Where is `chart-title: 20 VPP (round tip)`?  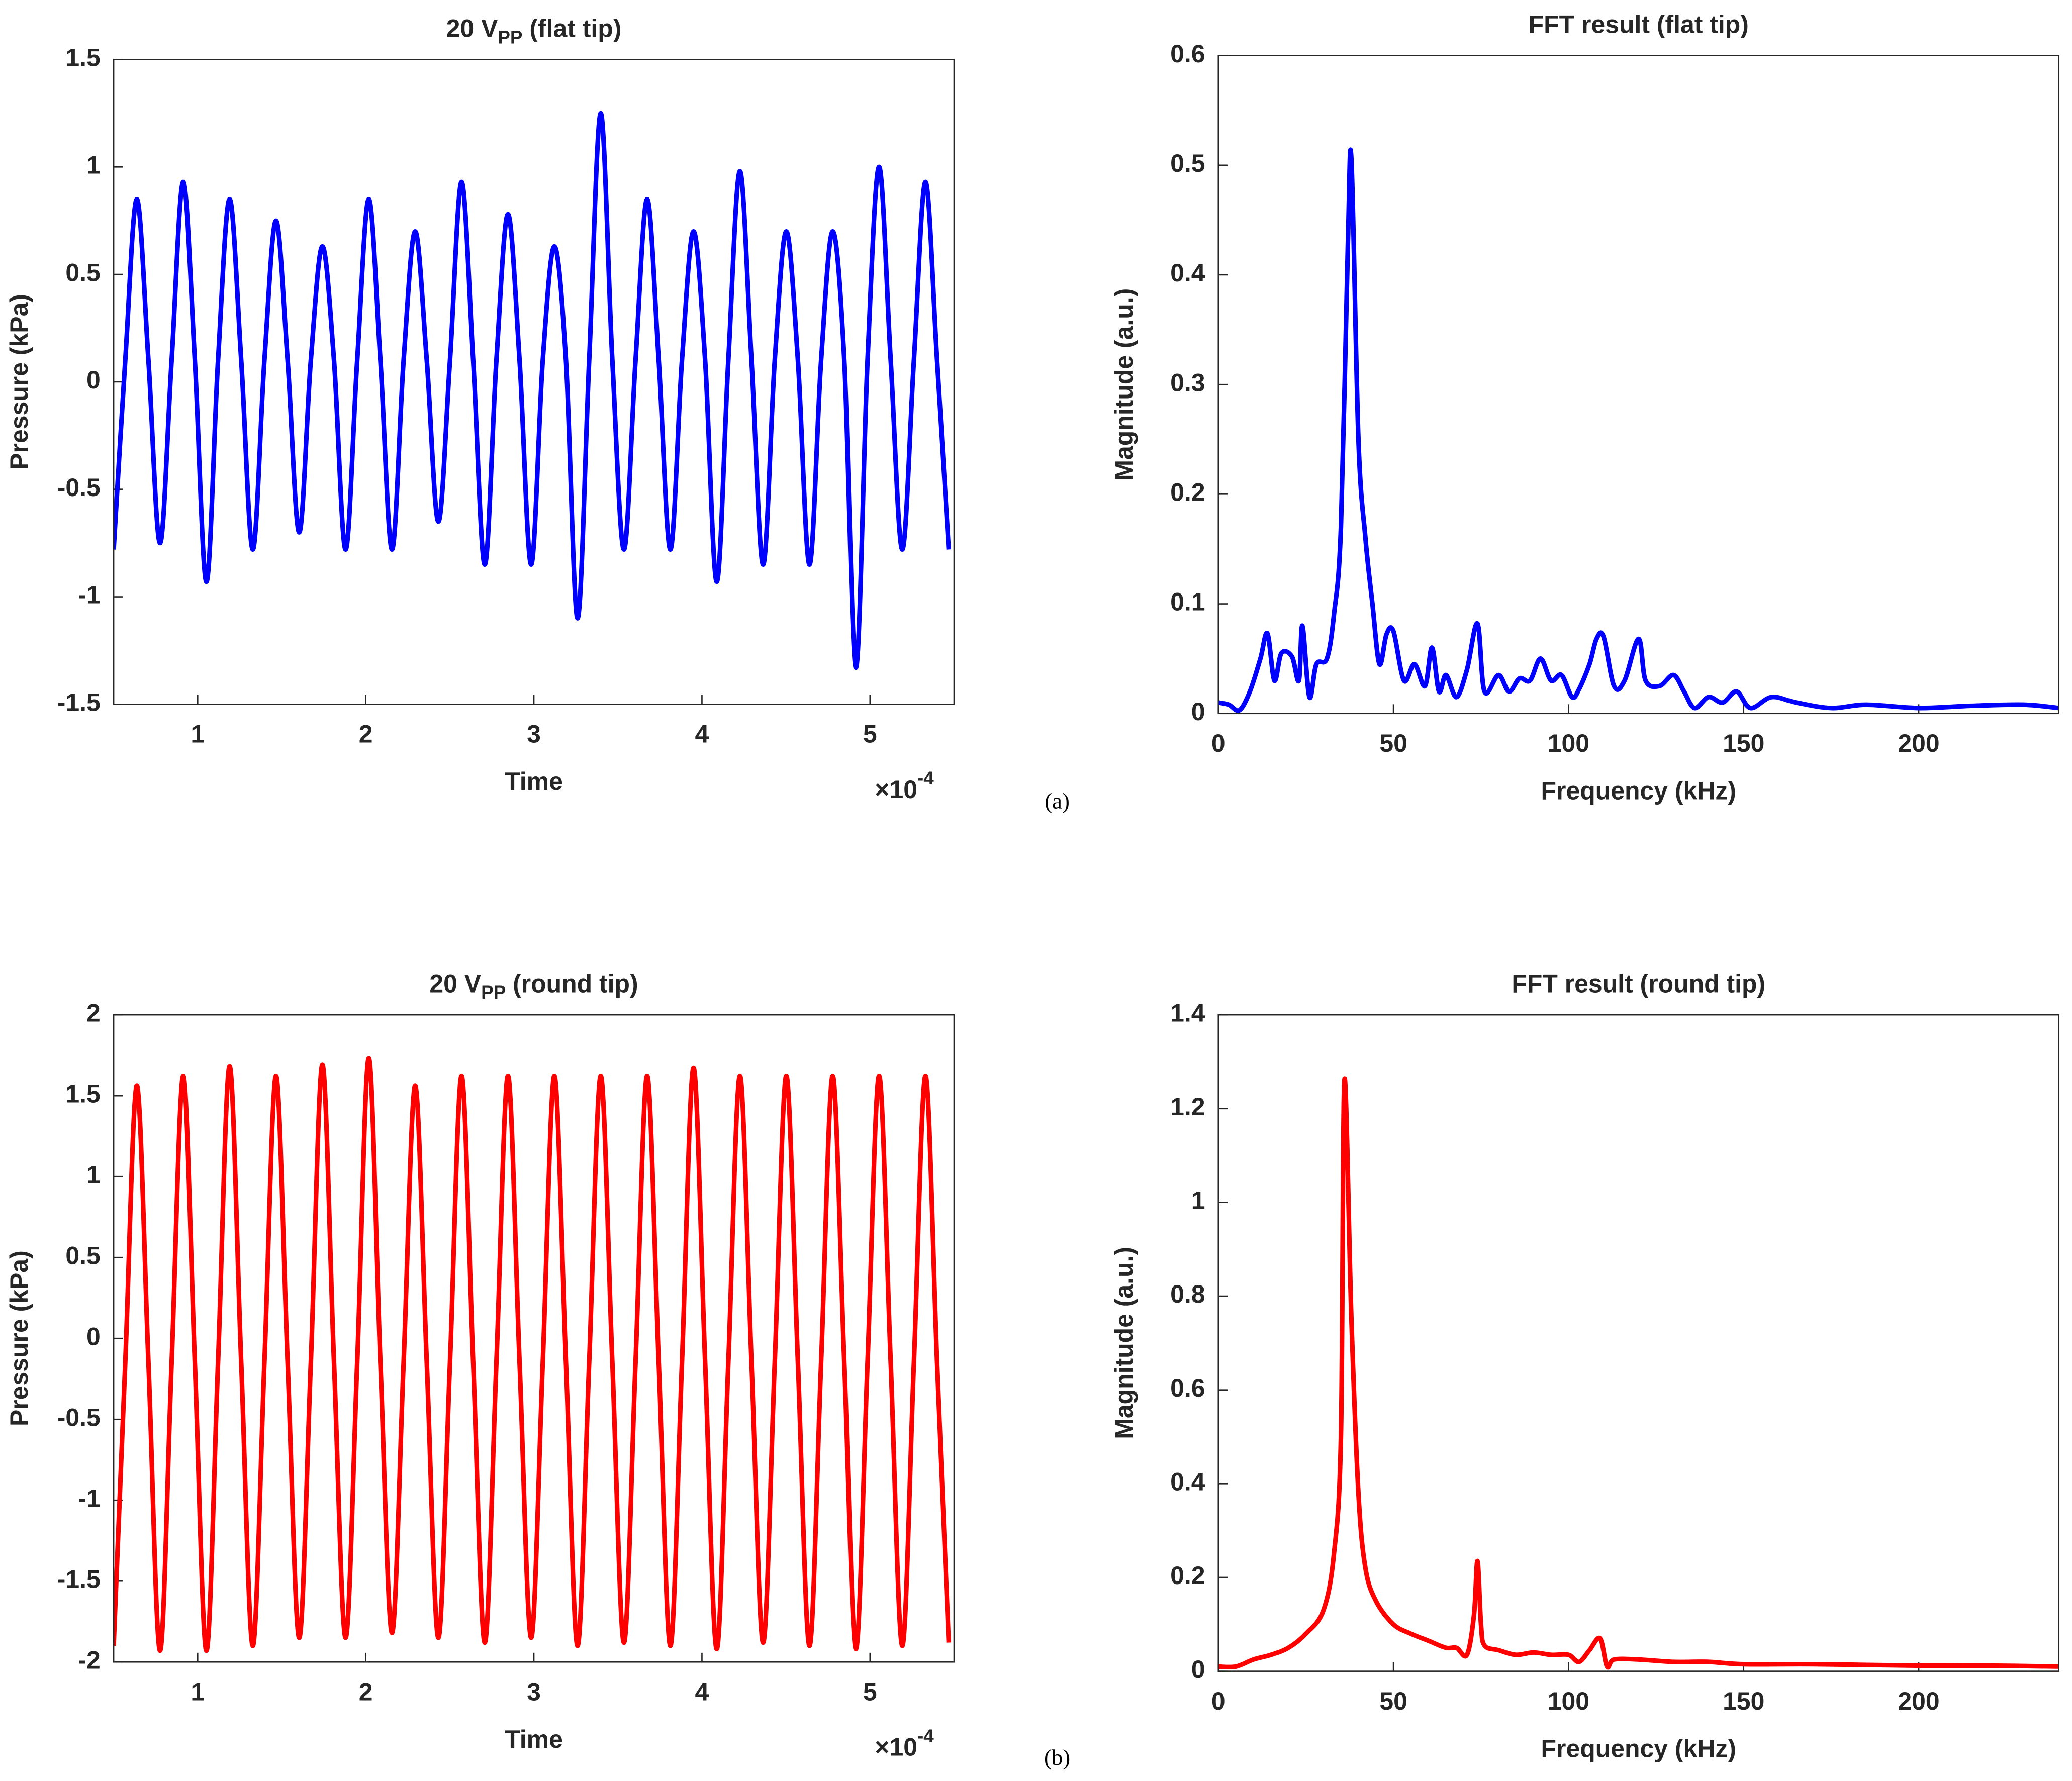 chart-title: 20 VPP (round tip) is located at coordinates (533, 985).